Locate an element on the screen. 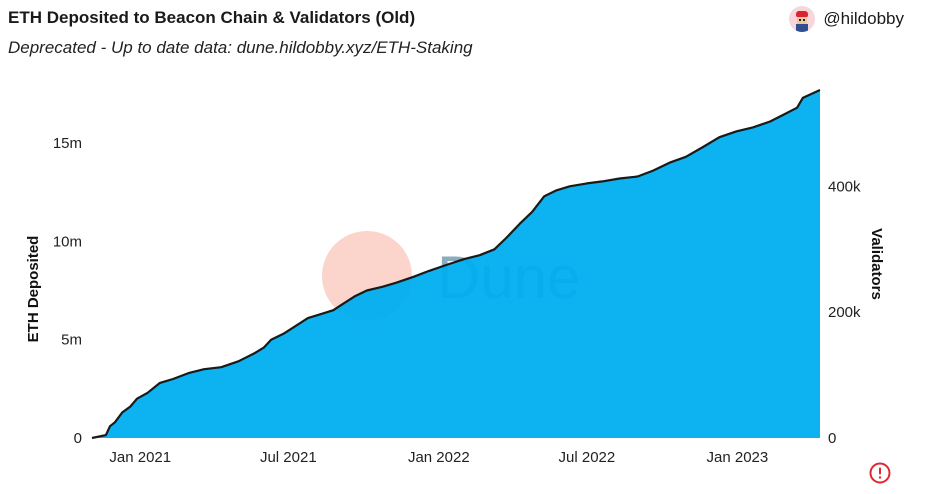 The width and height of the screenshot is (926, 494). y-tick-label: 5m is located at coordinates (71, 340).